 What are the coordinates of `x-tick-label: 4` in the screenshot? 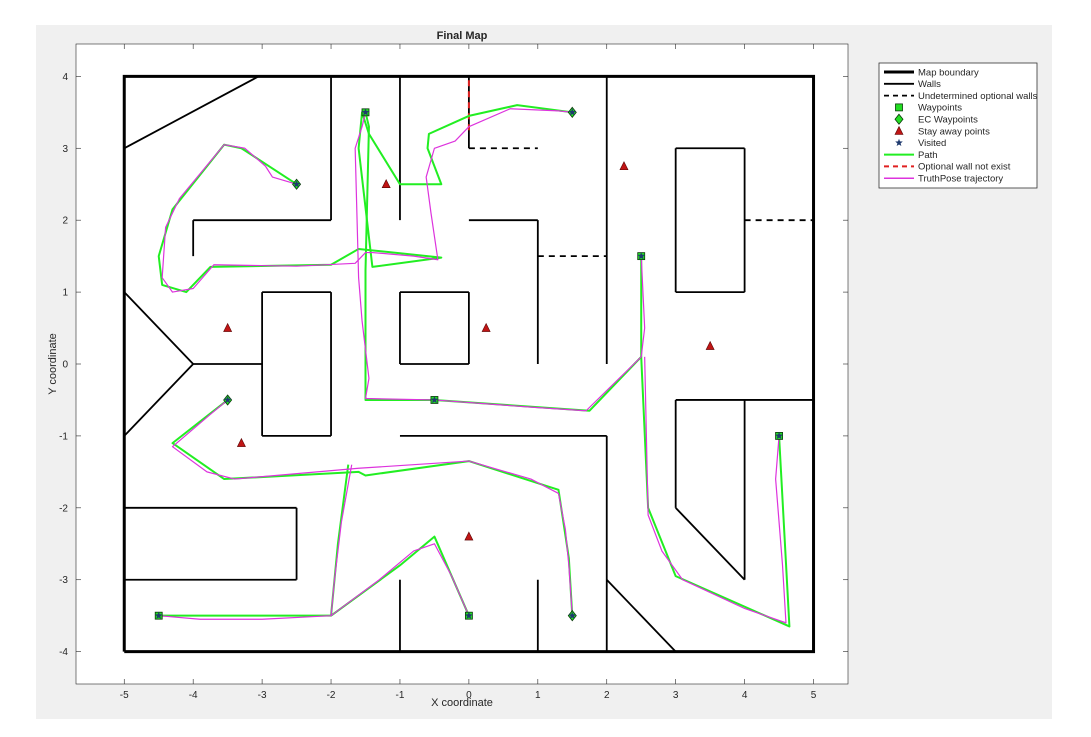 It's located at (745, 695).